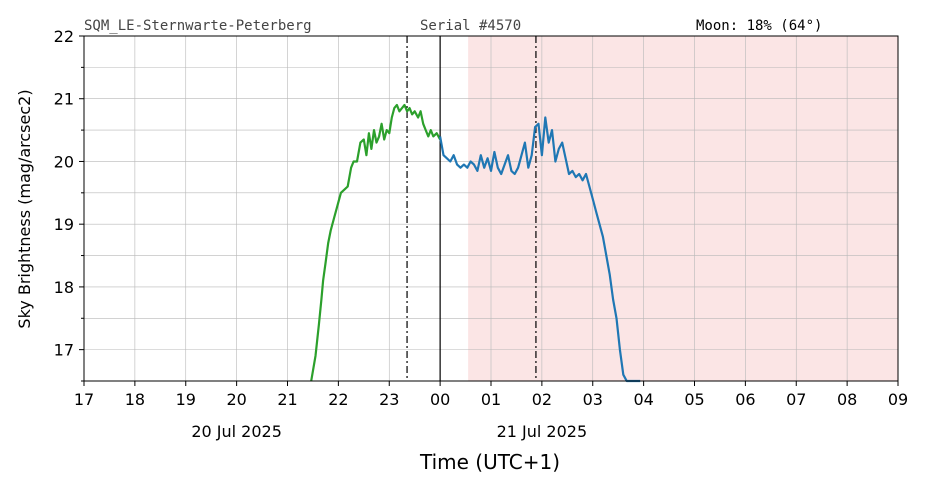 The width and height of the screenshot is (926, 488). What do you see at coordinates (542, 399) in the screenshot?
I see `x-tick-label: 02` at bounding box center [542, 399].